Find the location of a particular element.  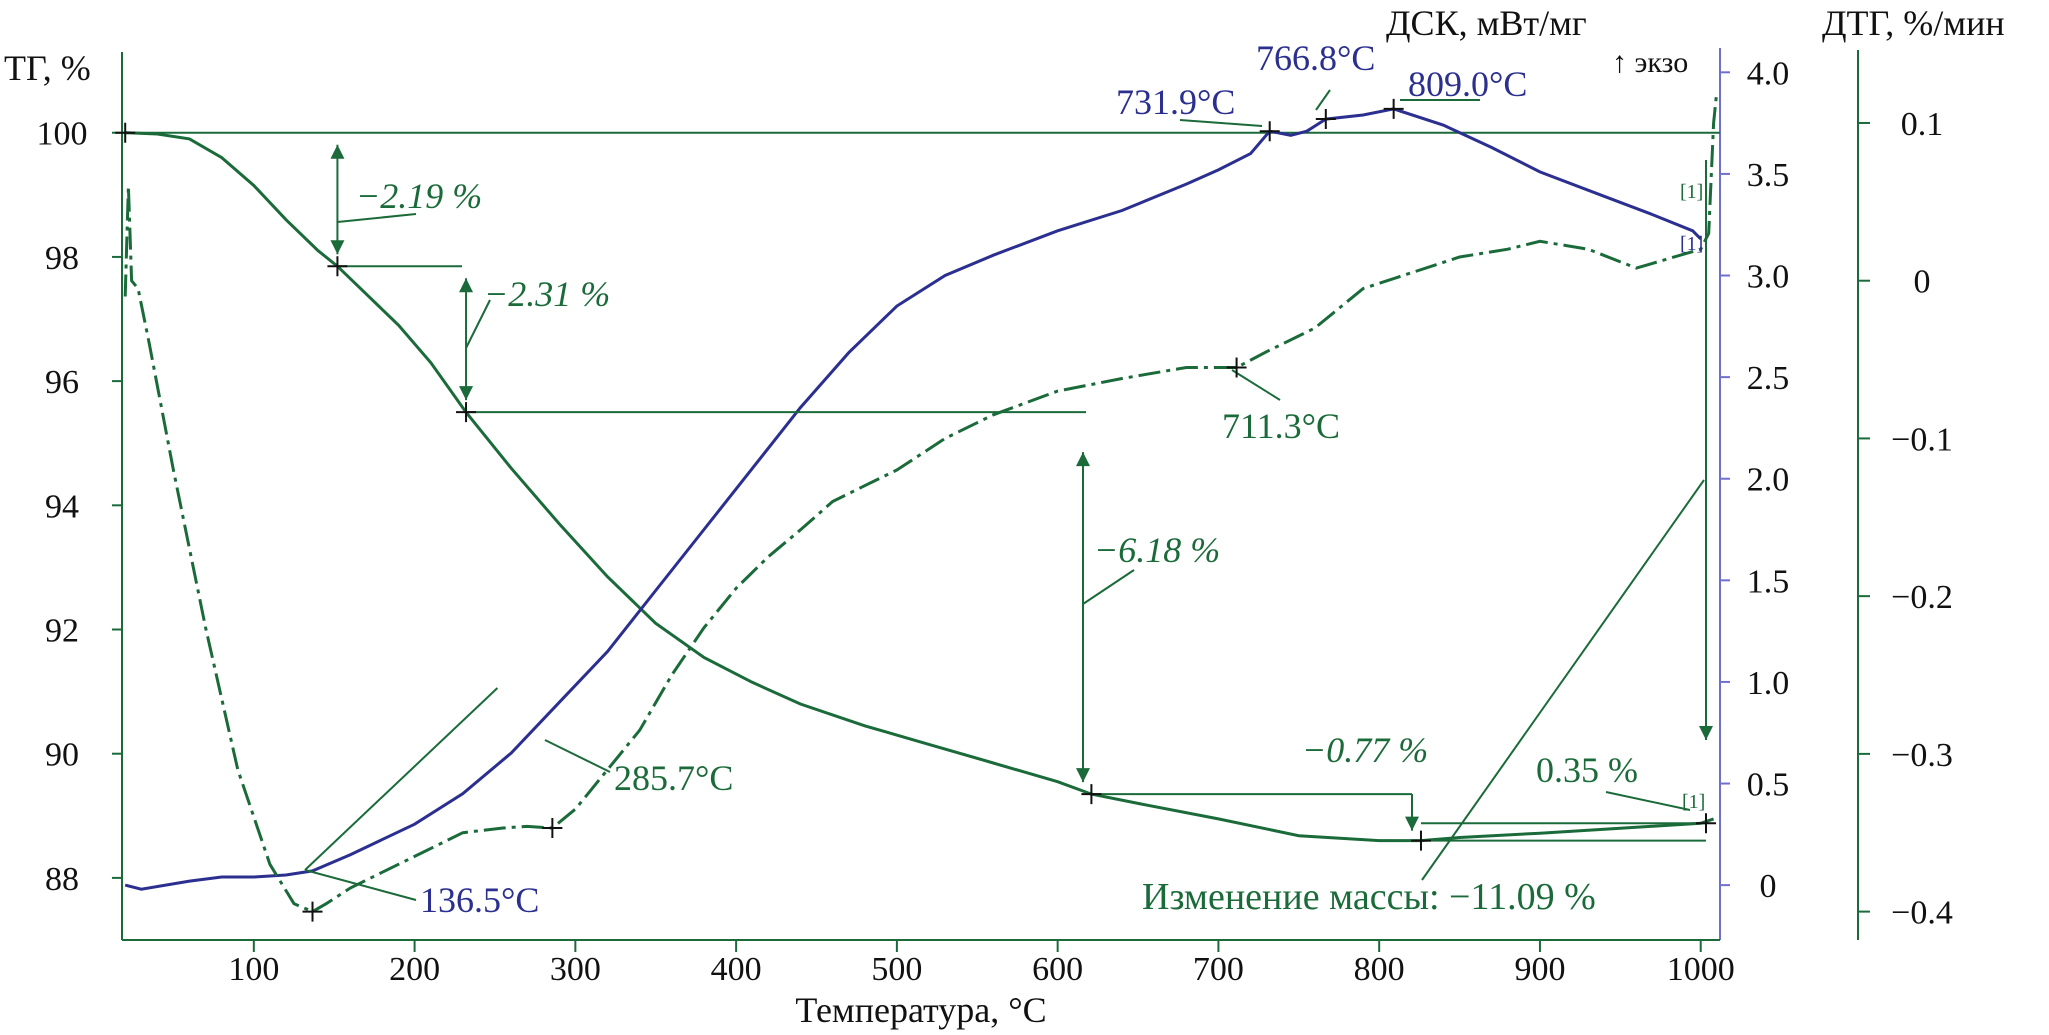

dsc-peak-809: 809.0°C is located at coordinates (1467, 84).